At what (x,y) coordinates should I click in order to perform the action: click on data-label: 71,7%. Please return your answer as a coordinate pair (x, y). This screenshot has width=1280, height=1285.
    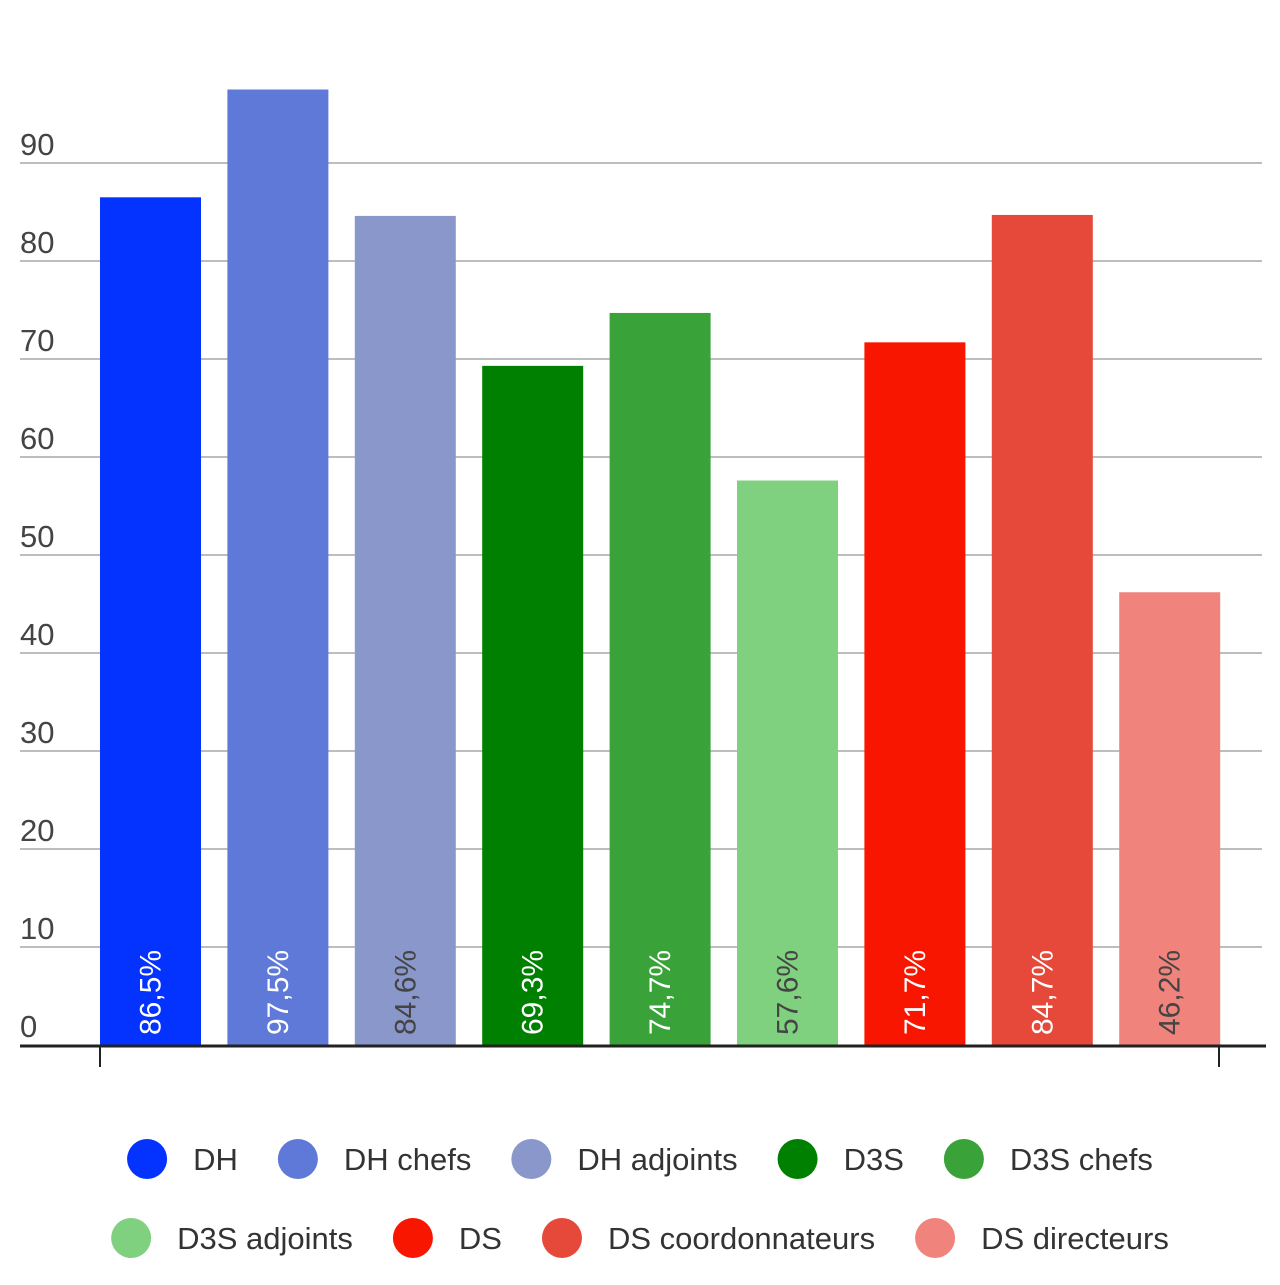
    Looking at the image, I should click on (915, 992).